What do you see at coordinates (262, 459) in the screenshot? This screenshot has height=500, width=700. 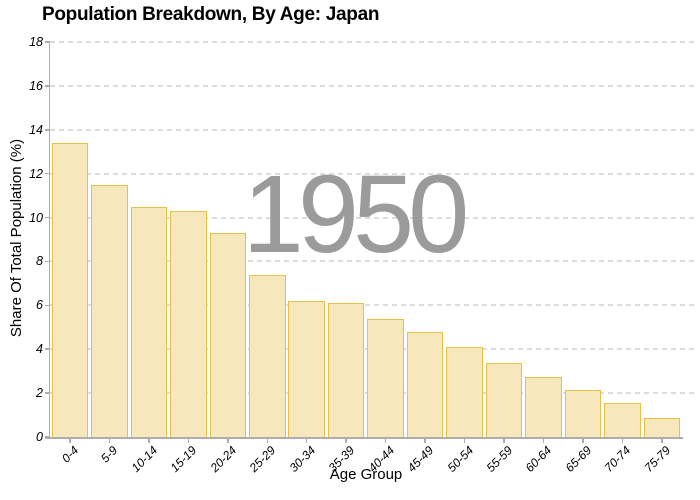 I see `x-tick-label-25-29: 25-29` at bounding box center [262, 459].